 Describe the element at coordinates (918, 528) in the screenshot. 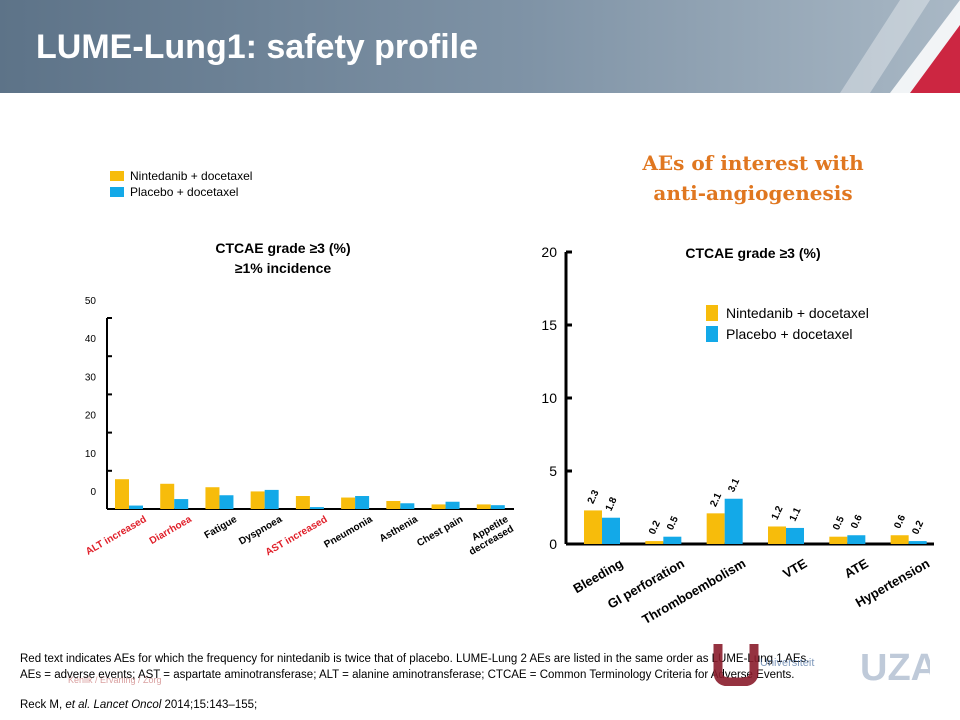

I see `right-data-label-placebo-hypertension: 0.2` at that location.